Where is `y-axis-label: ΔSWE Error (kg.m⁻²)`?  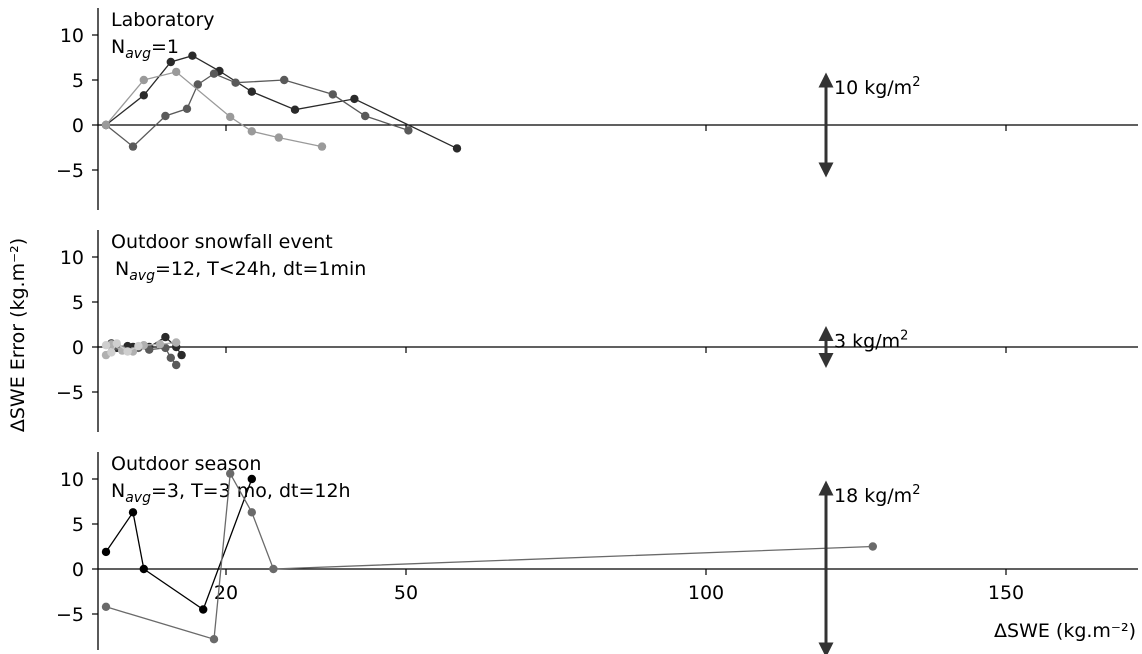 y-axis-label: ΔSWE Error (kg.m⁻²) is located at coordinates (18, 335).